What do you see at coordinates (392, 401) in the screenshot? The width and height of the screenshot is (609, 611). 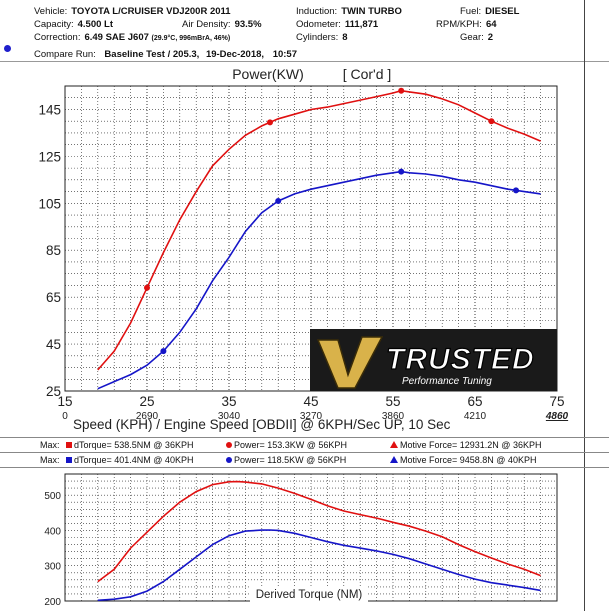 I see `x-tick-label: 55` at bounding box center [392, 401].